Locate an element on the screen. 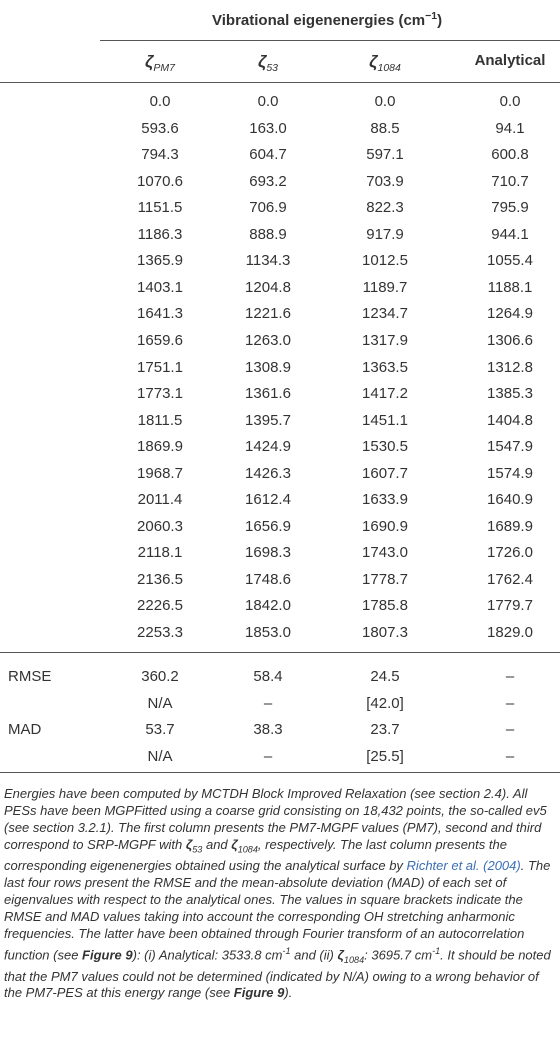 The image size is (560, 1048). table-cell: 23.7 is located at coordinates (385, 729).